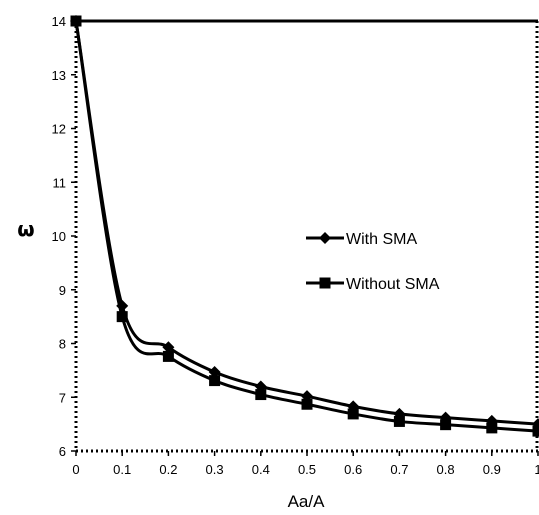  What do you see at coordinates (399, 469) in the screenshot?
I see `x-tick-label: 0.7` at bounding box center [399, 469].